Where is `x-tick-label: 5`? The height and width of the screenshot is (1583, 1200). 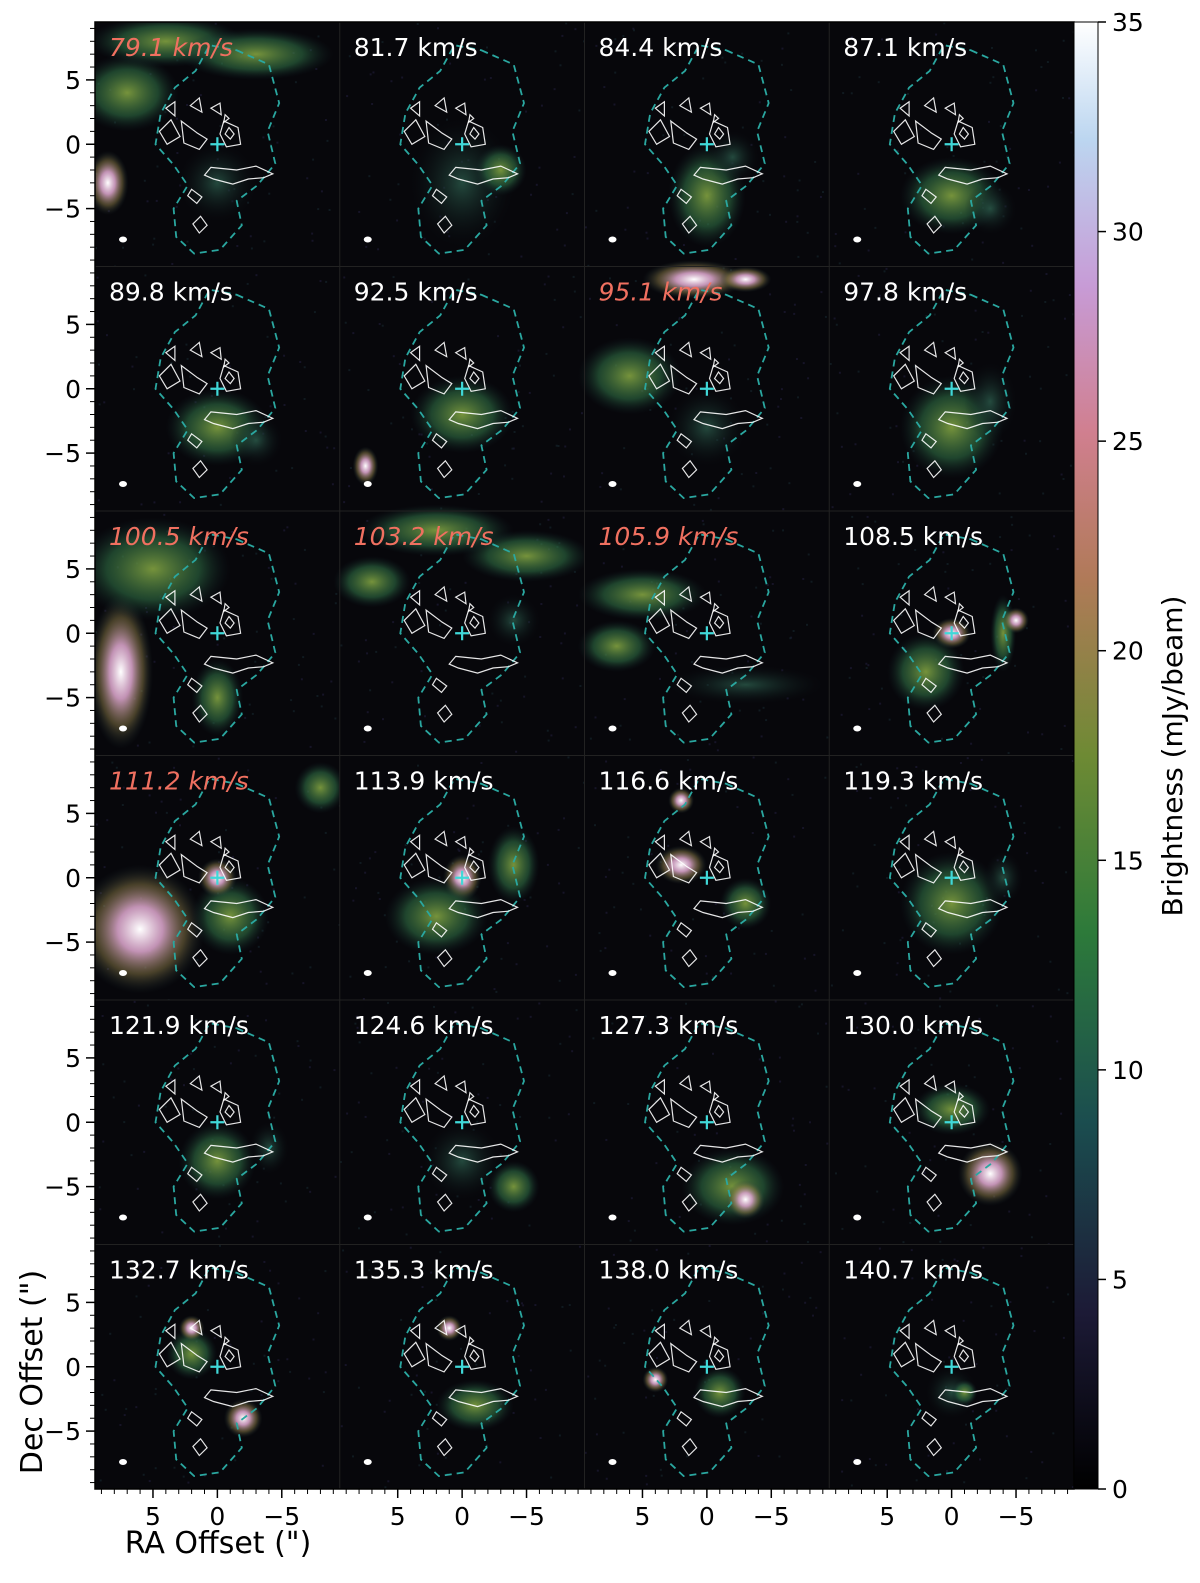 x-tick-label: 5 is located at coordinates (153, 1516).